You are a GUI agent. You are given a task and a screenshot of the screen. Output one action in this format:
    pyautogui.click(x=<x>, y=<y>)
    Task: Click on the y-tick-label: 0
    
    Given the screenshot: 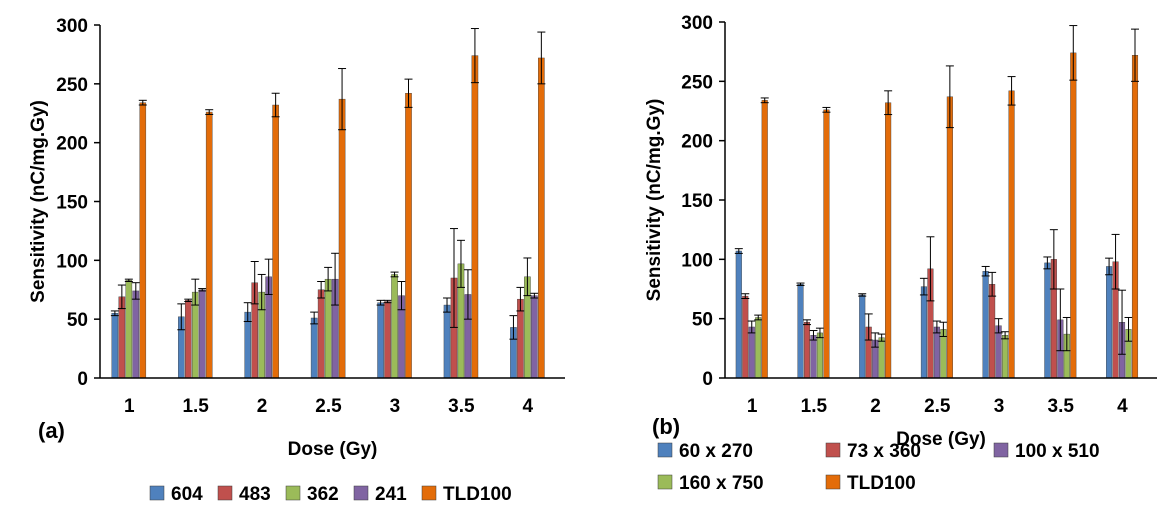 What is the action you would take?
    pyautogui.click(x=707, y=379)
    